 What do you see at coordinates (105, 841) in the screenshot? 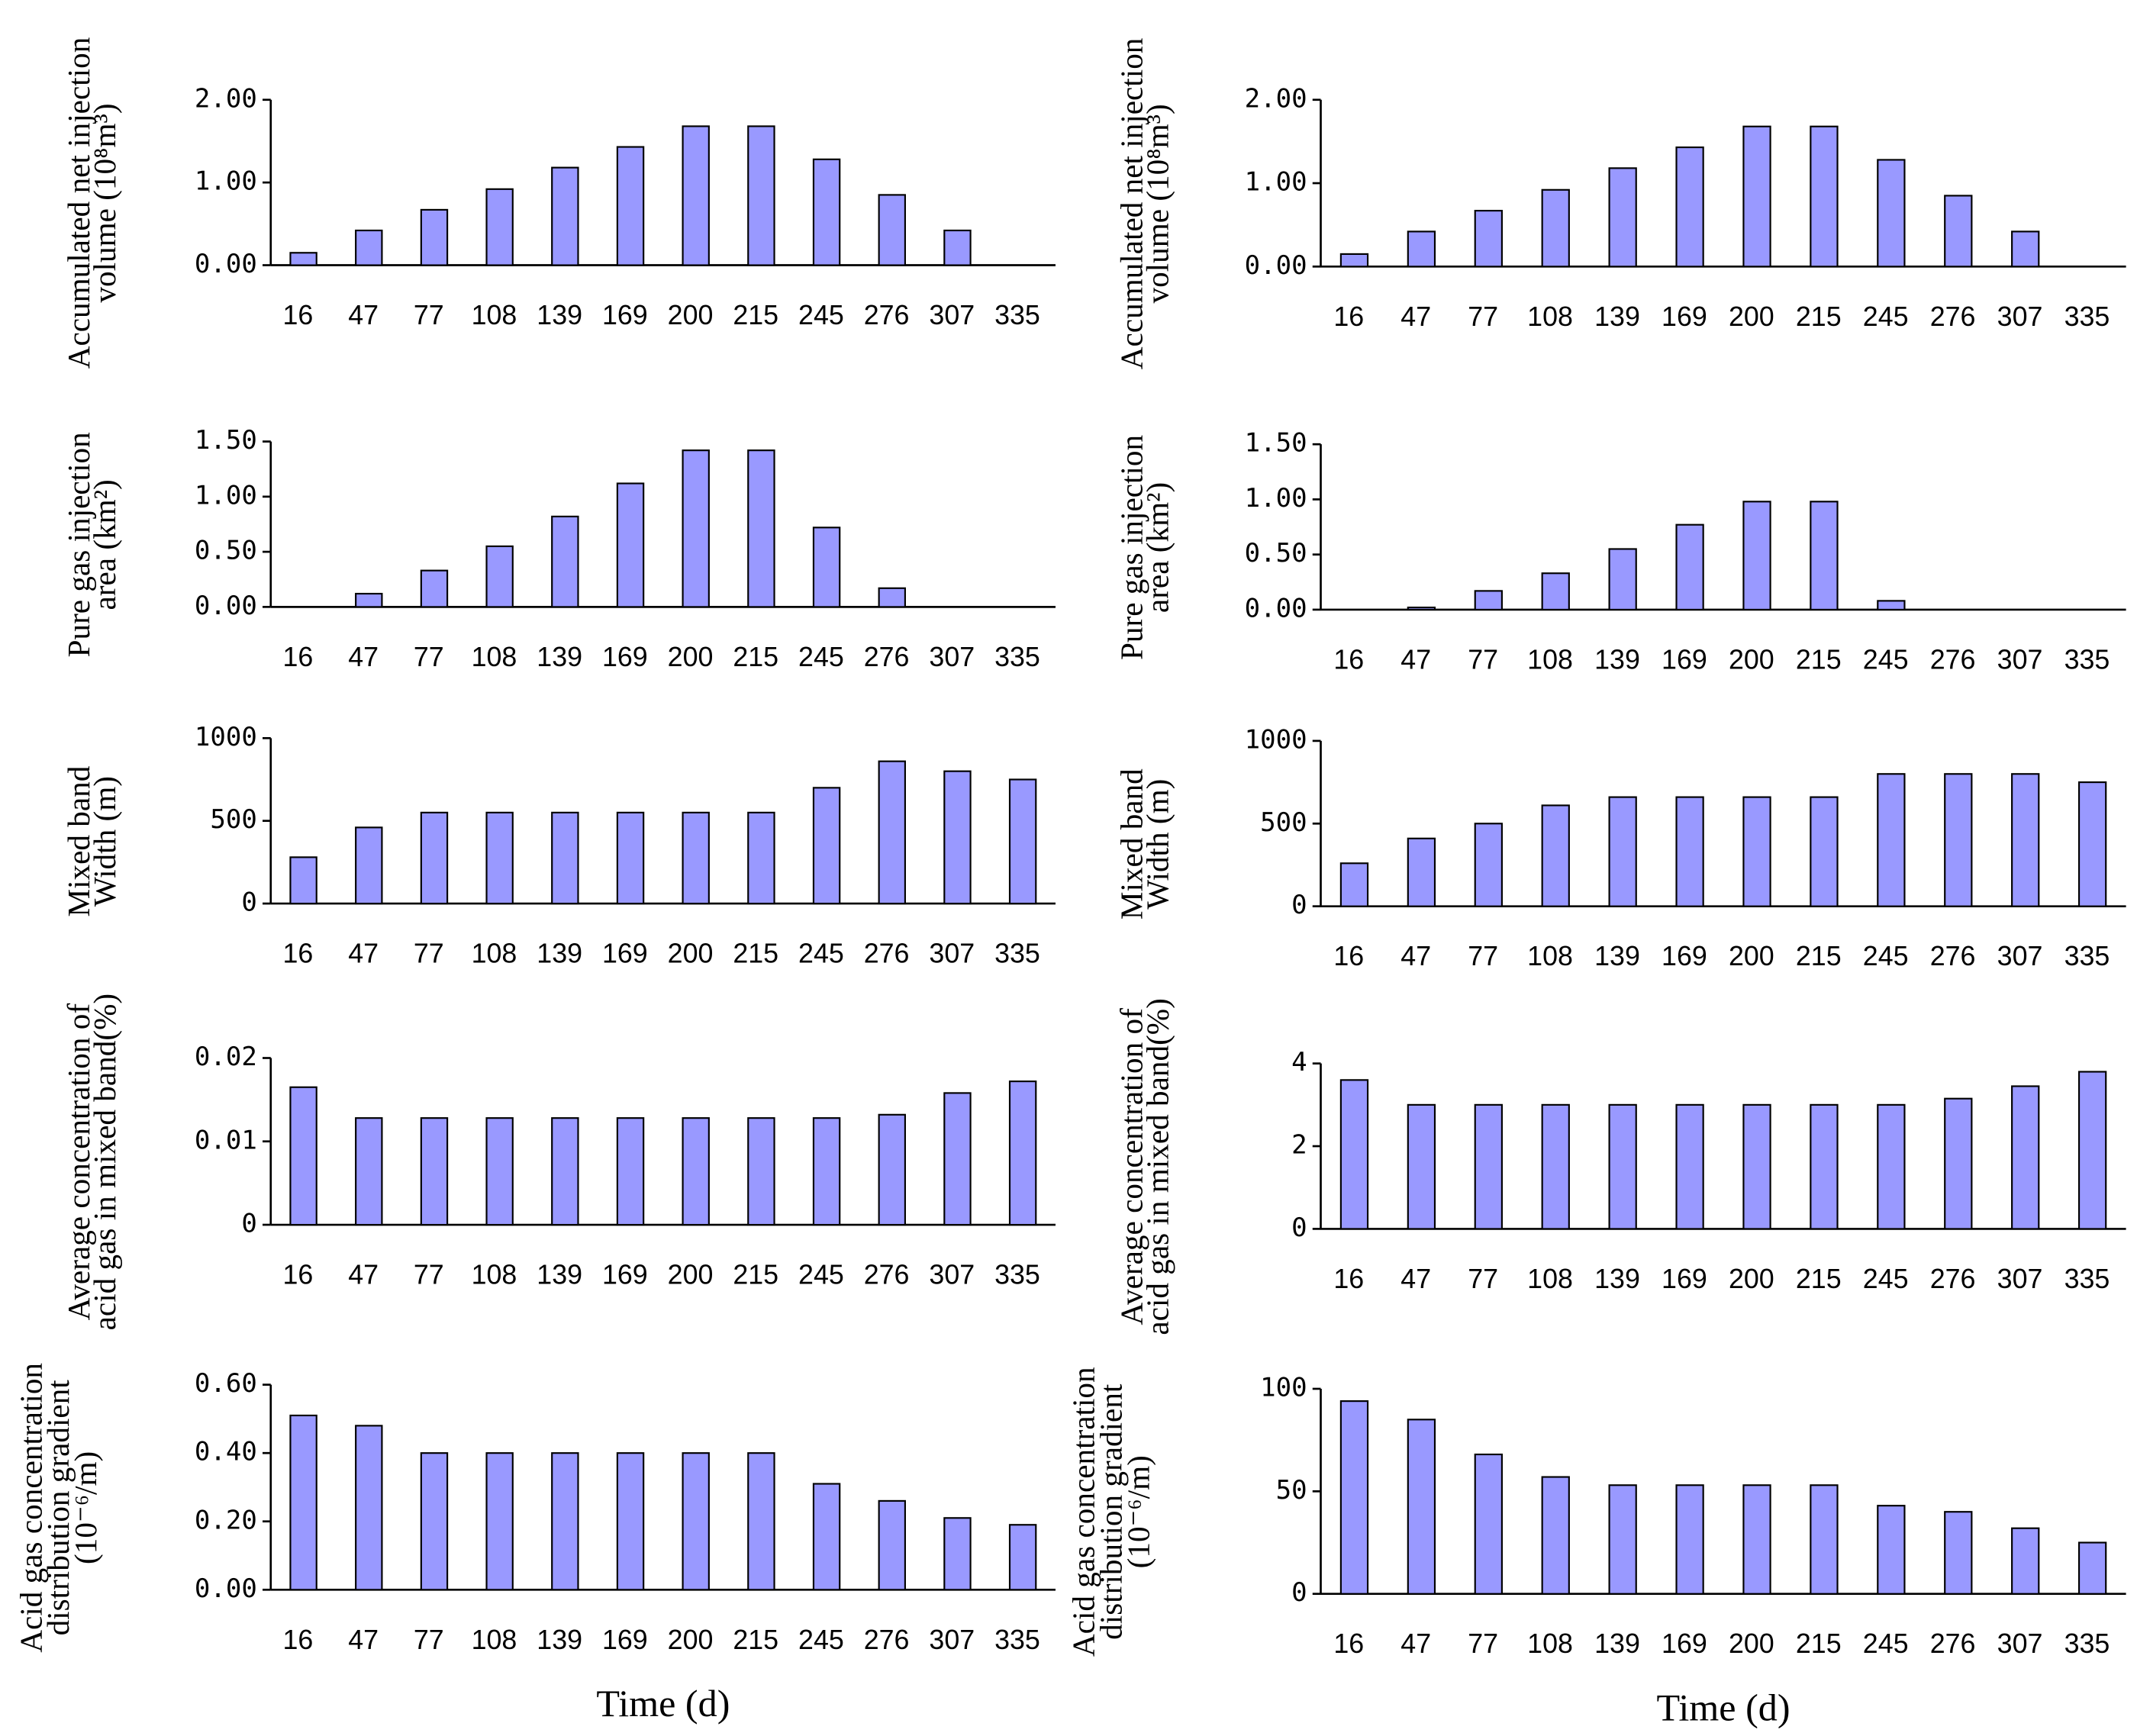
I see `y-axis-label: Width (m)` at bounding box center [105, 841].